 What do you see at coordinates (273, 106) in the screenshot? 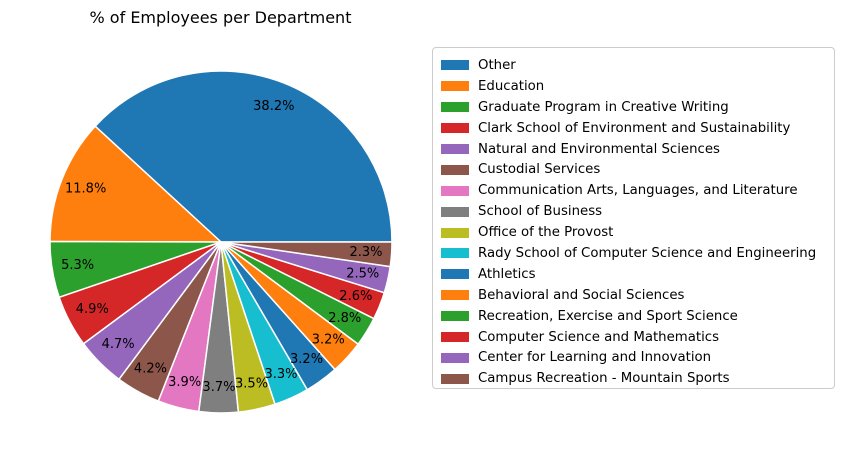
I see `slice-percent-label: 38.2%` at bounding box center [273, 106].